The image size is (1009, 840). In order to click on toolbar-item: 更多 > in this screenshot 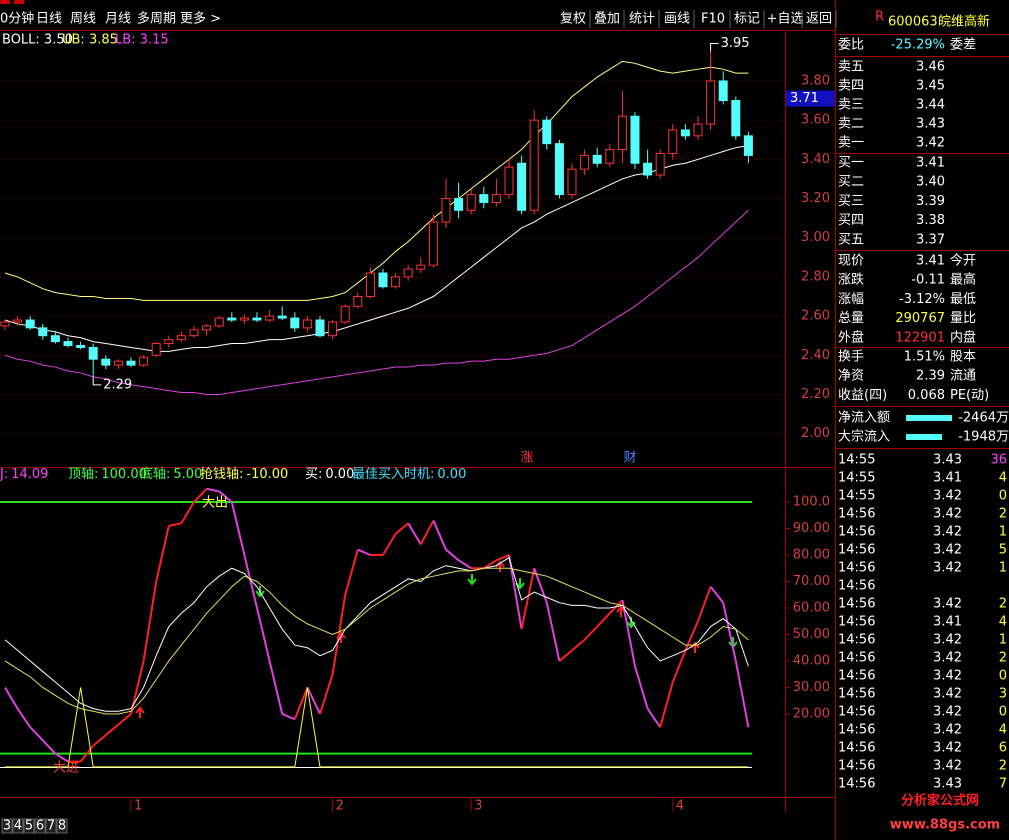, I will do `click(200, 19)`.